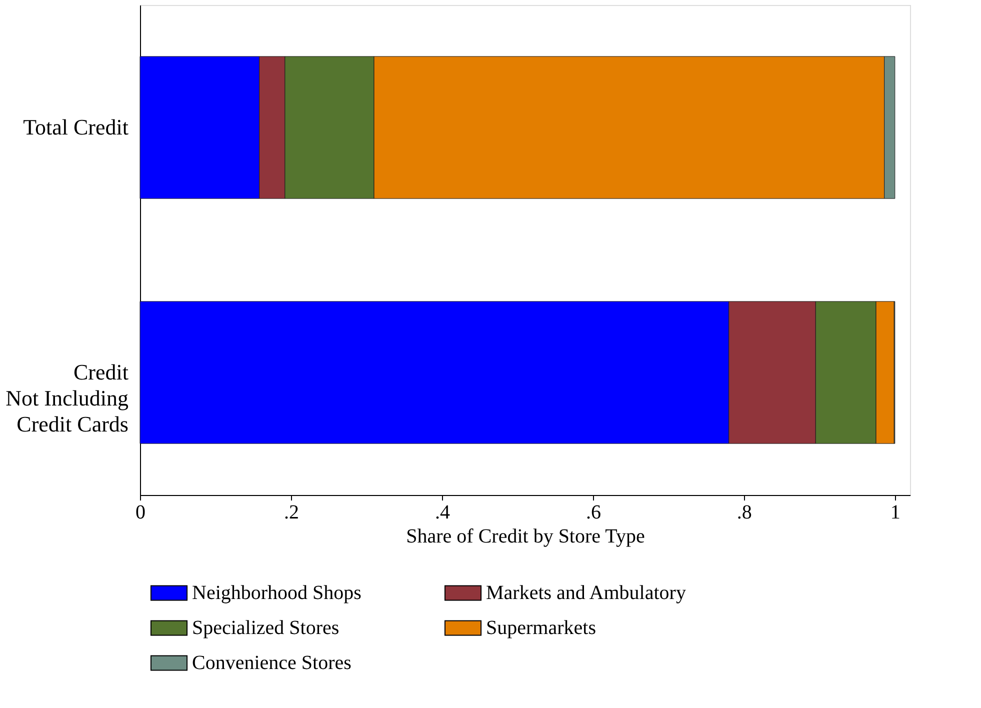 This screenshot has height=708, width=981. I want to click on legend-label: Specialized Stores, so click(266, 628).